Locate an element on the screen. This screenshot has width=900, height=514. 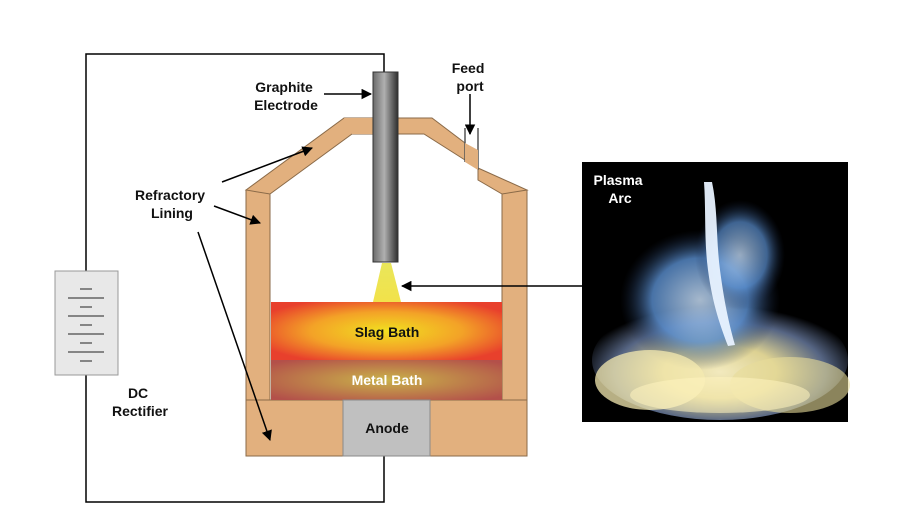
slag-bath is located at coordinates (386, 331).